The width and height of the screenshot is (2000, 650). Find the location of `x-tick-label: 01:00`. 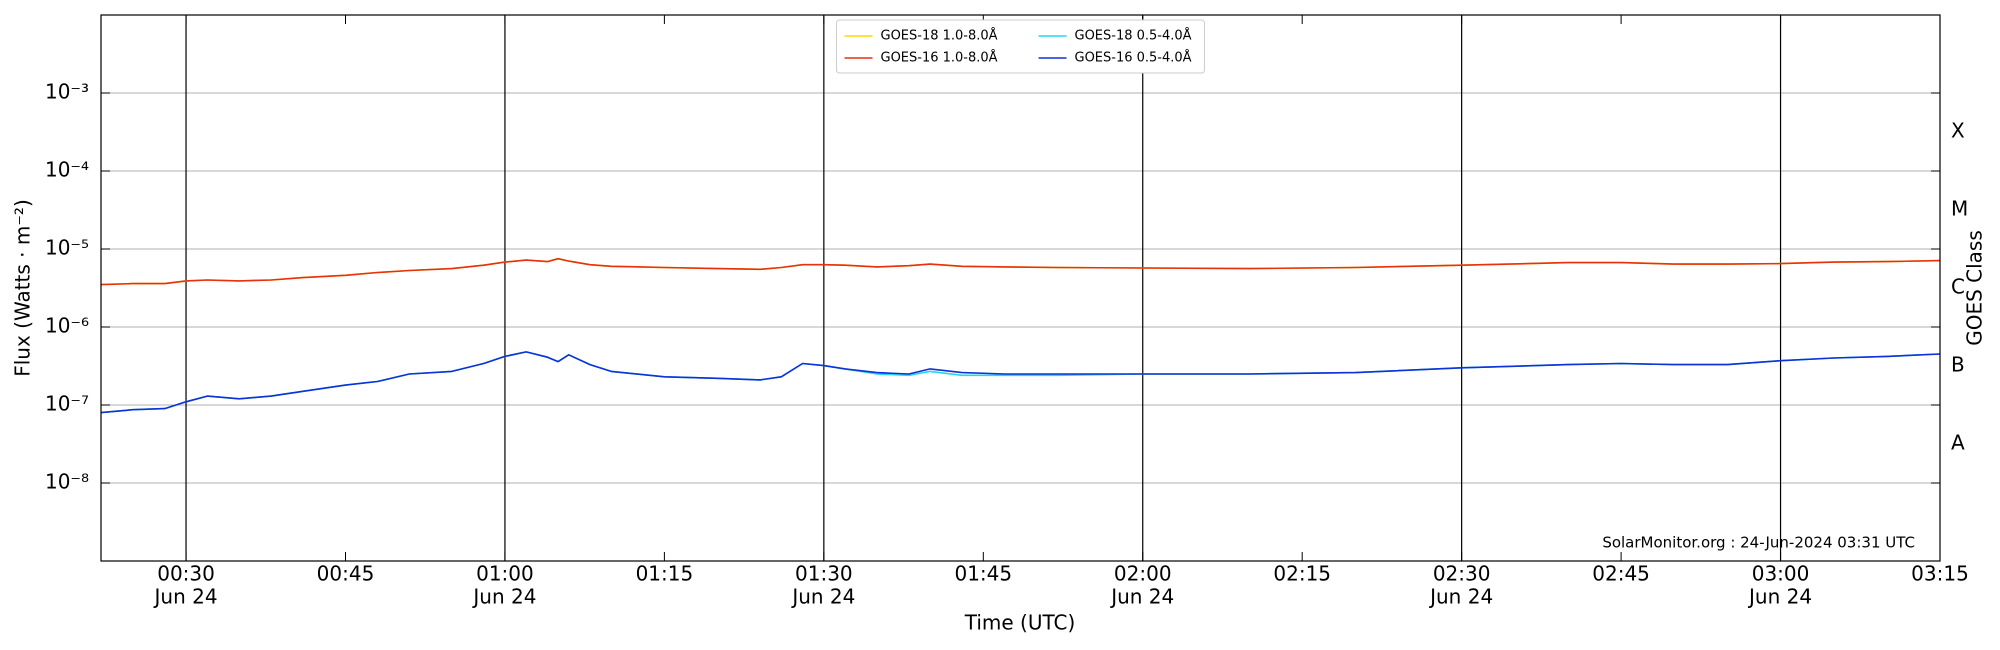

x-tick-label: 01:00 is located at coordinates (505, 574).